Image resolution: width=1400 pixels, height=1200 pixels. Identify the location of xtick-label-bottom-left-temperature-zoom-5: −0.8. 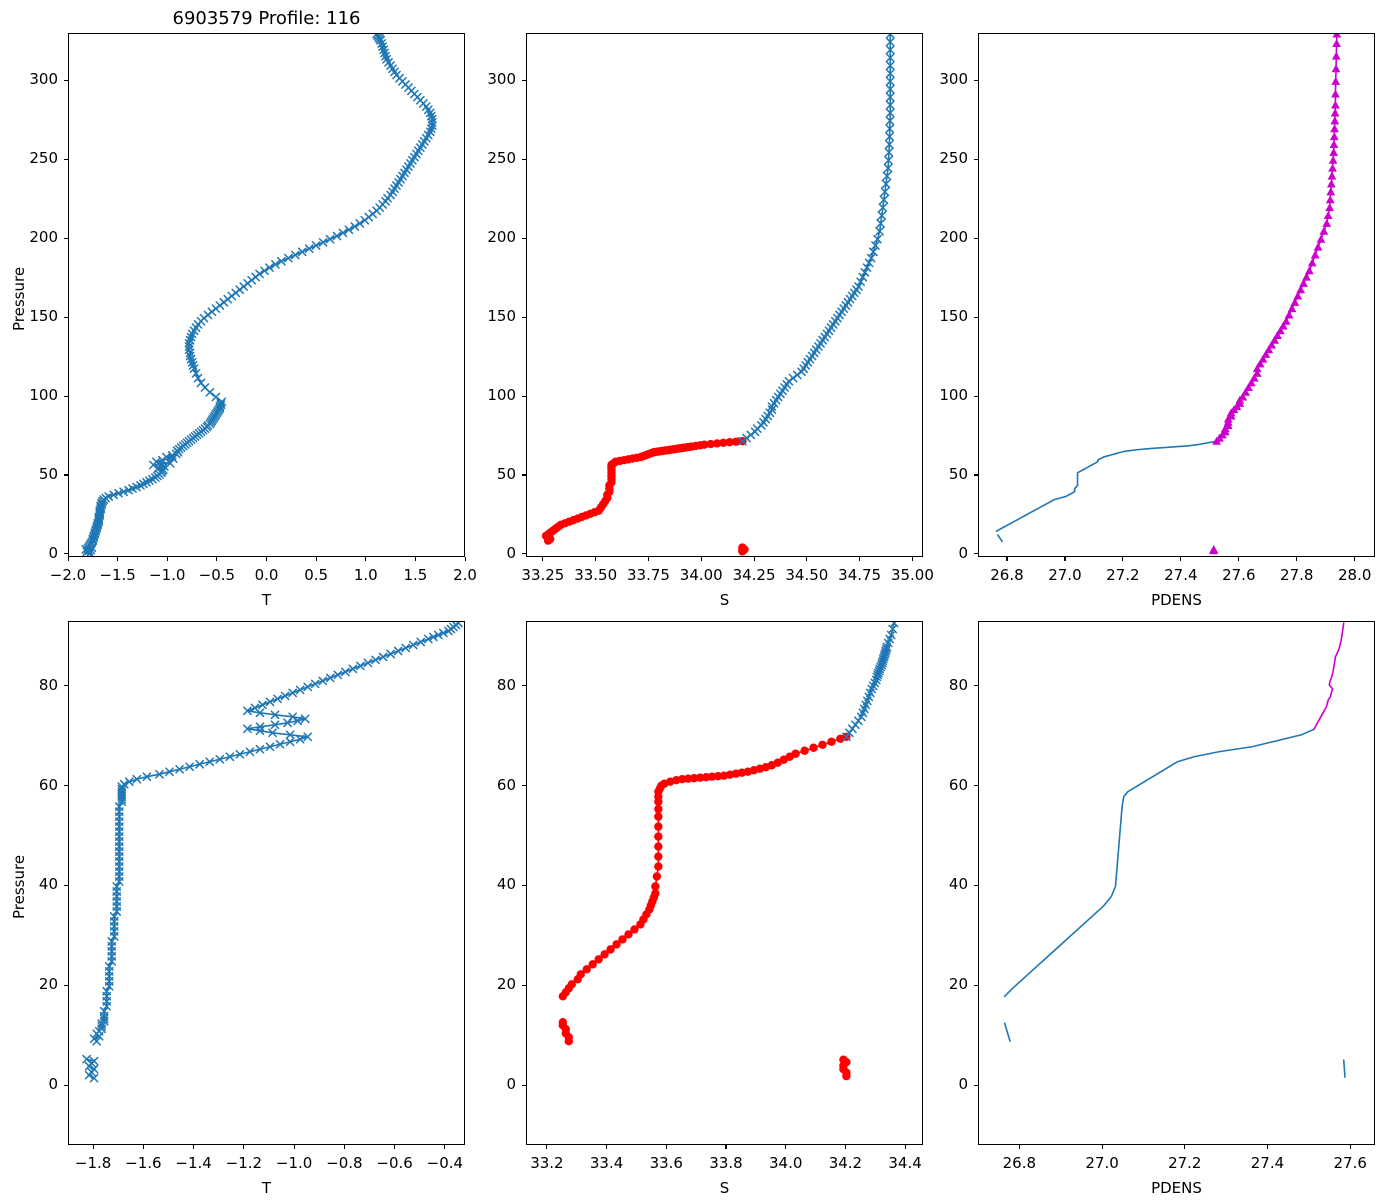
(344, 1163).